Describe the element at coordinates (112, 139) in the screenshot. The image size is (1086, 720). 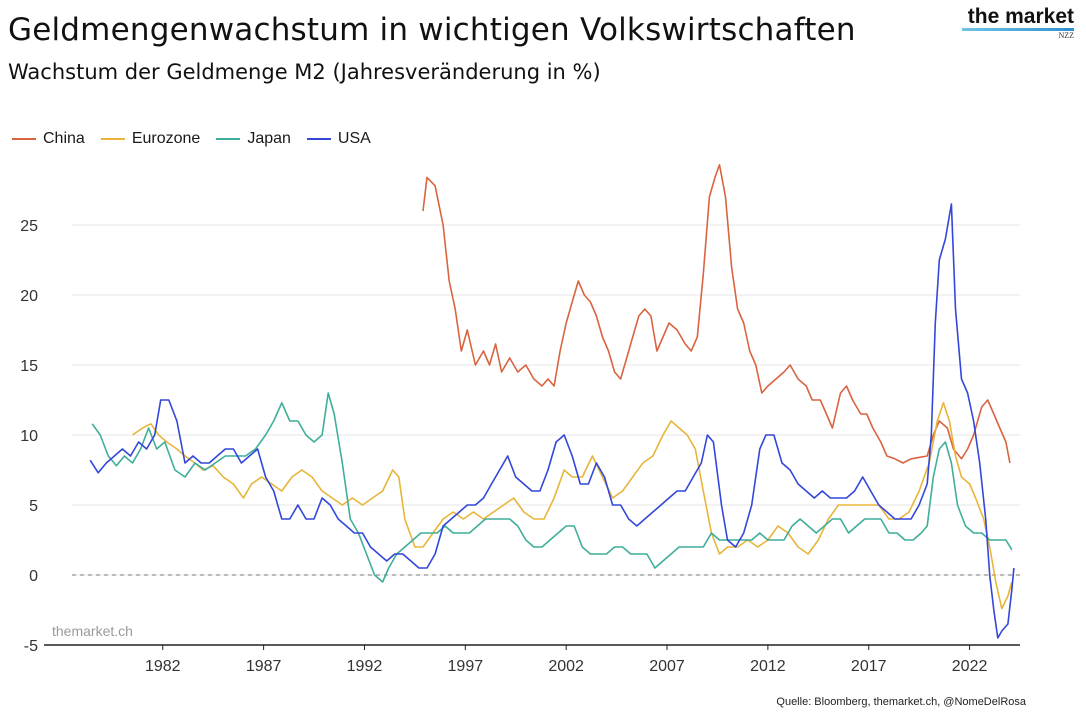
I see `legend-swatch-eurozone` at that location.